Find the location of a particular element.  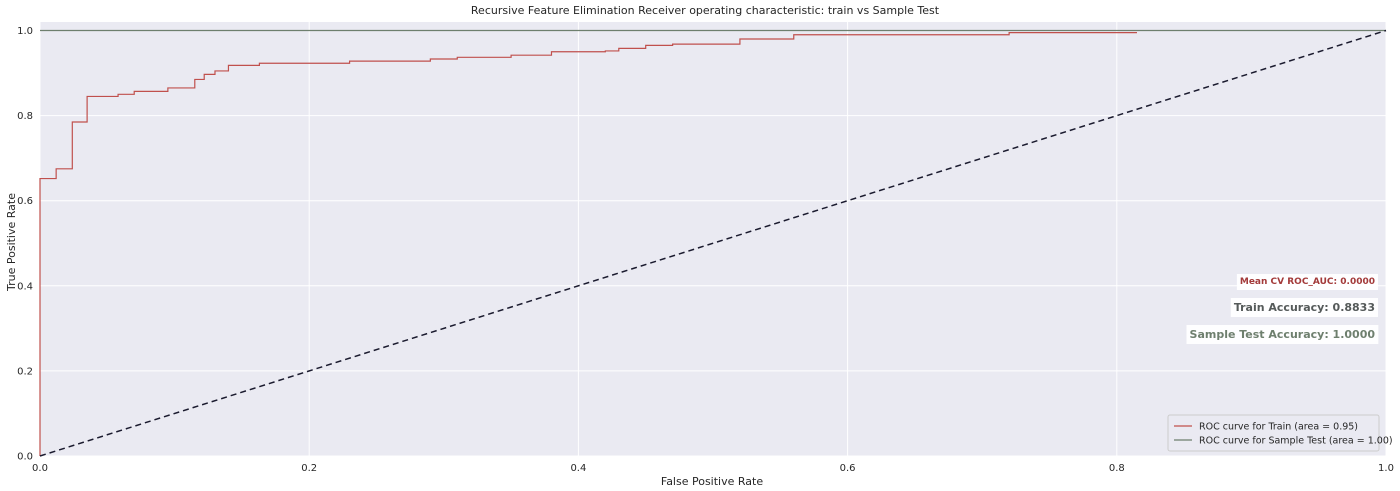

annotation-text: Train Accuracy: 0.8833 is located at coordinates (1304, 307).